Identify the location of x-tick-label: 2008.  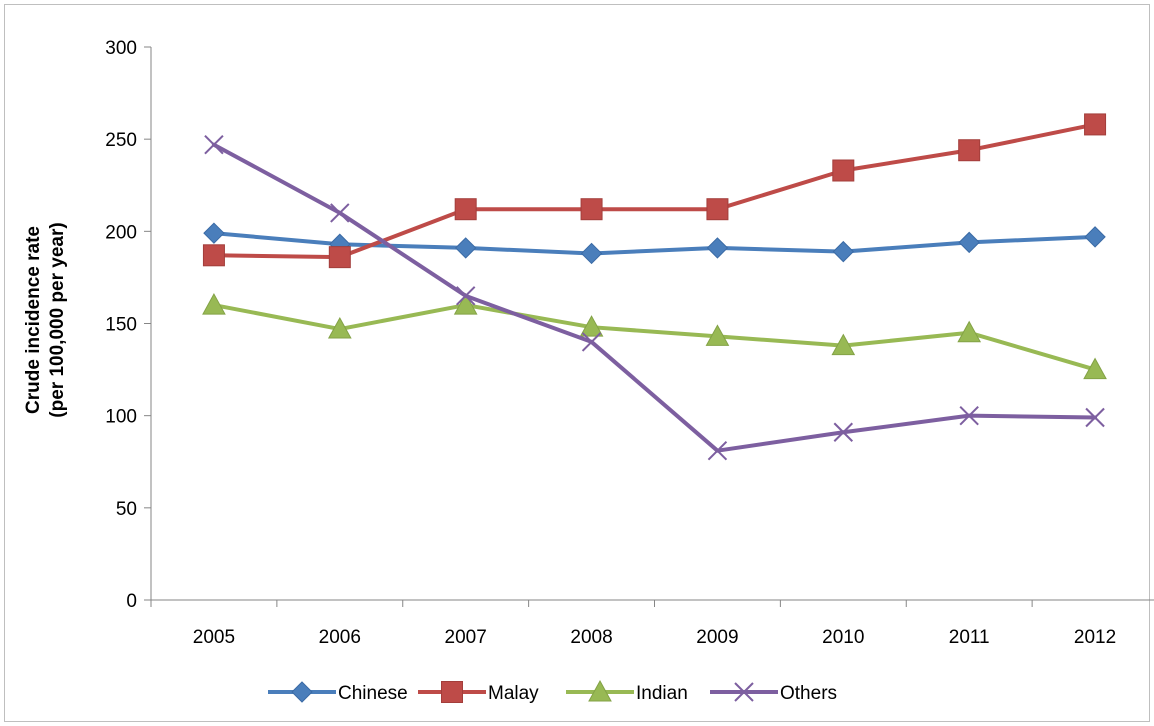
(591, 637).